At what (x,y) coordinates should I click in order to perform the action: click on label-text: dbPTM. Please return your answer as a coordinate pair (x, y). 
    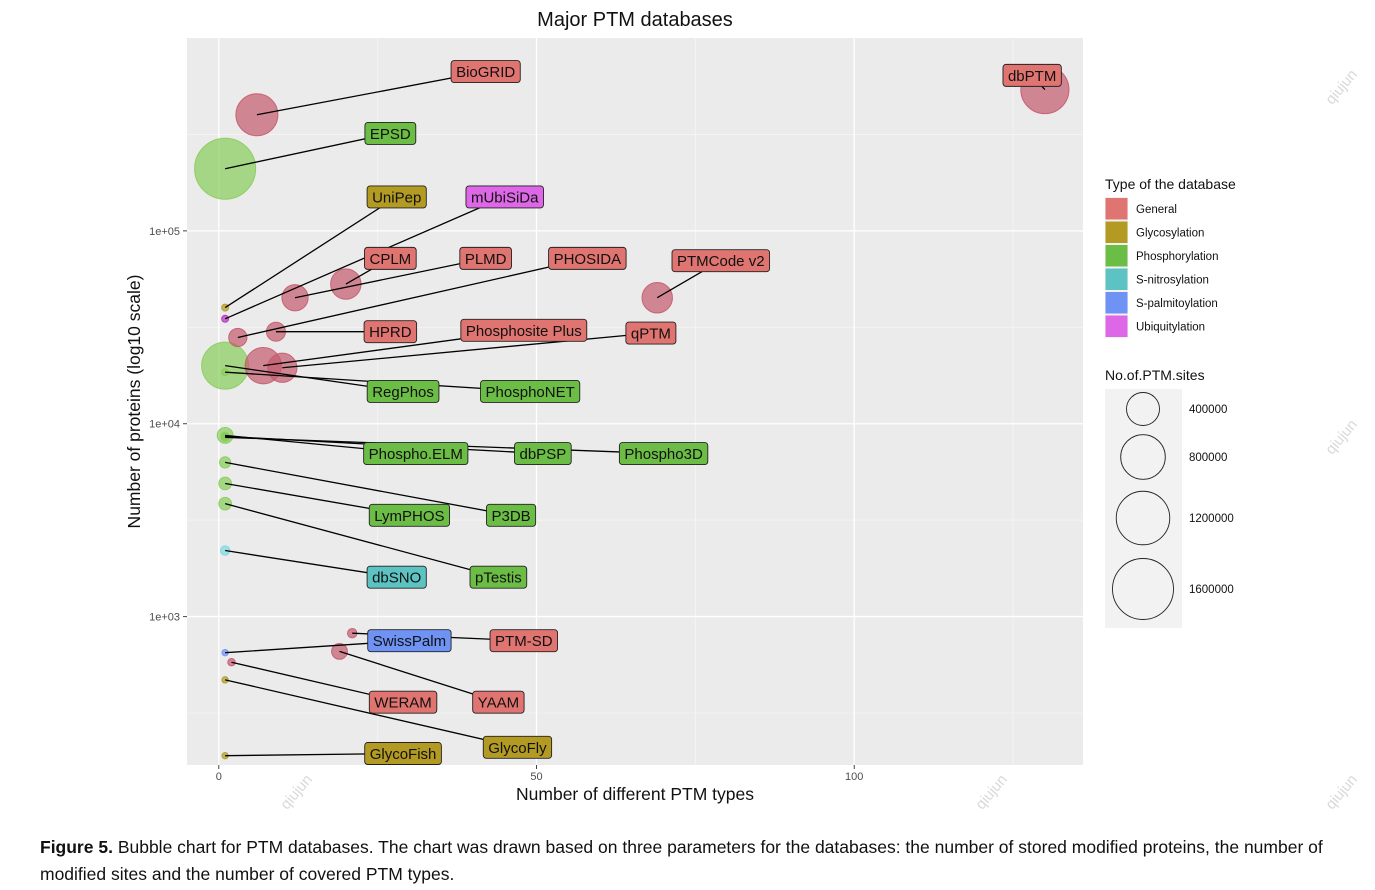
    Looking at the image, I should click on (1032, 76).